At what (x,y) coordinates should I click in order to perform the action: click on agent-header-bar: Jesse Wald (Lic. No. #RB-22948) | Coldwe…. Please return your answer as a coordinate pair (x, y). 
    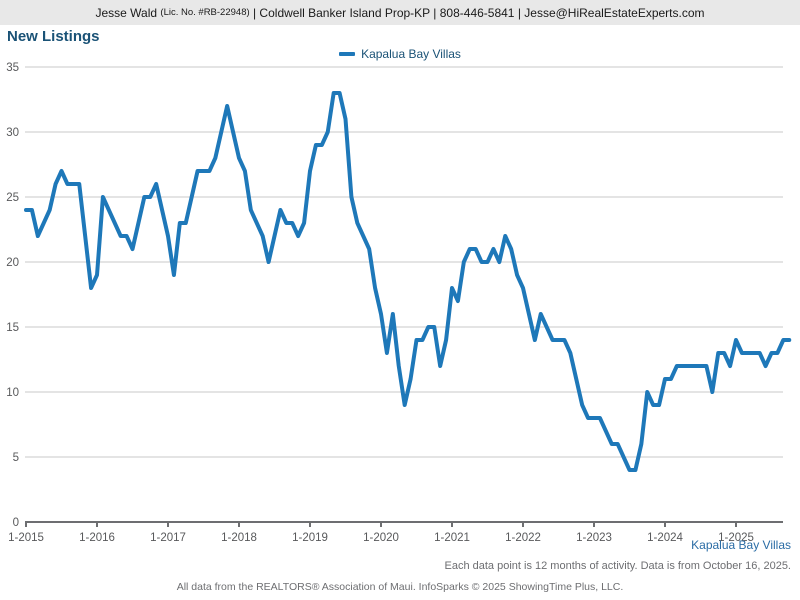
    Looking at the image, I should click on (400, 12).